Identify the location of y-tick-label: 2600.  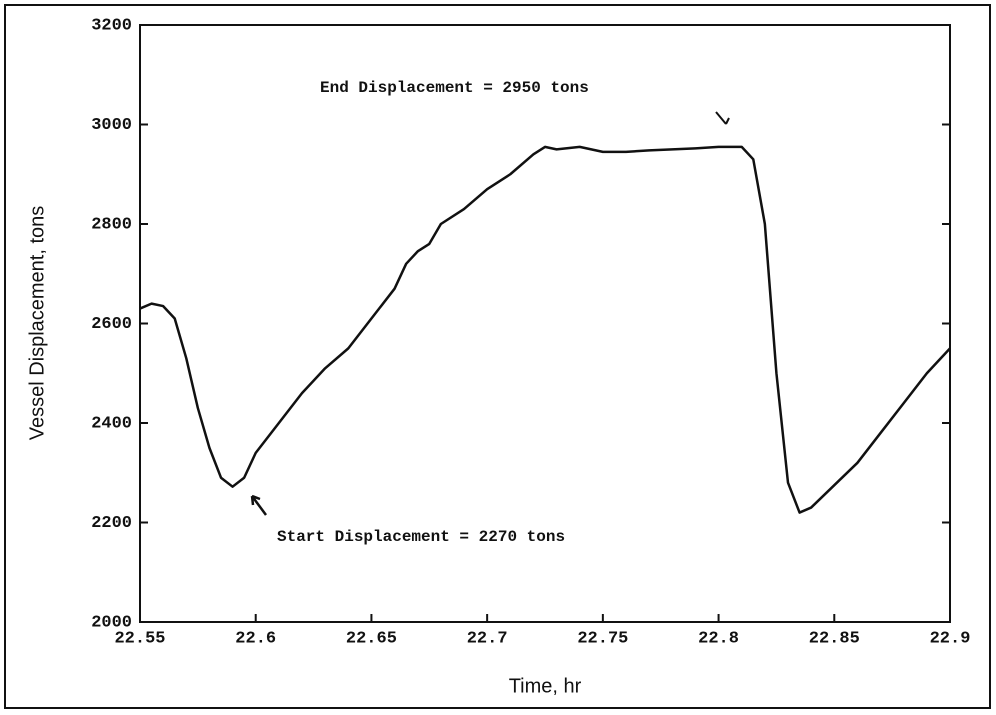
(111, 324).